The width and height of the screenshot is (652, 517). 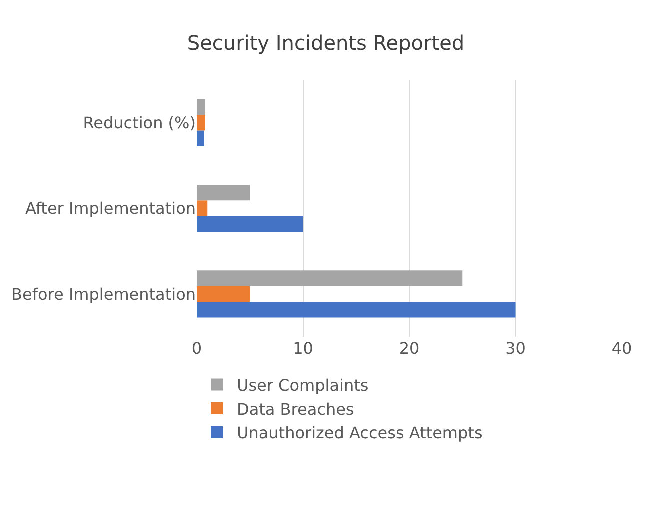 I want to click on chart-title: Security Incidents Reported, so click(x=326, y=43).